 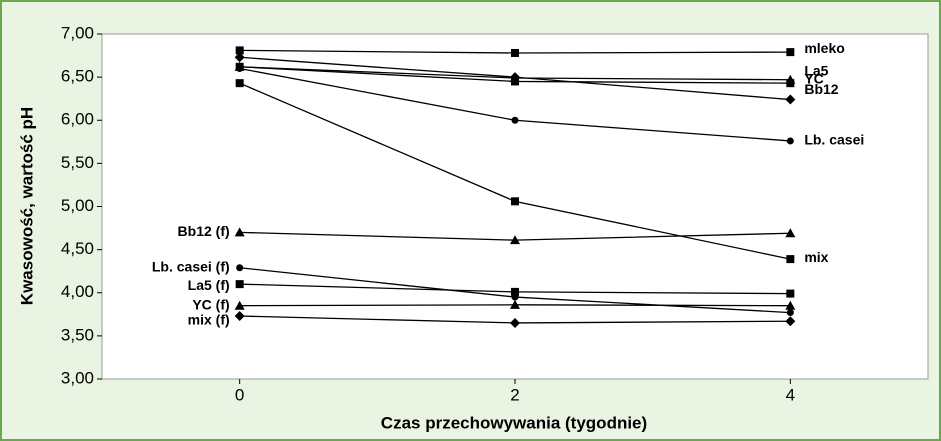 I want to click on x-tick-label: 4, so click(x=790, y=394).